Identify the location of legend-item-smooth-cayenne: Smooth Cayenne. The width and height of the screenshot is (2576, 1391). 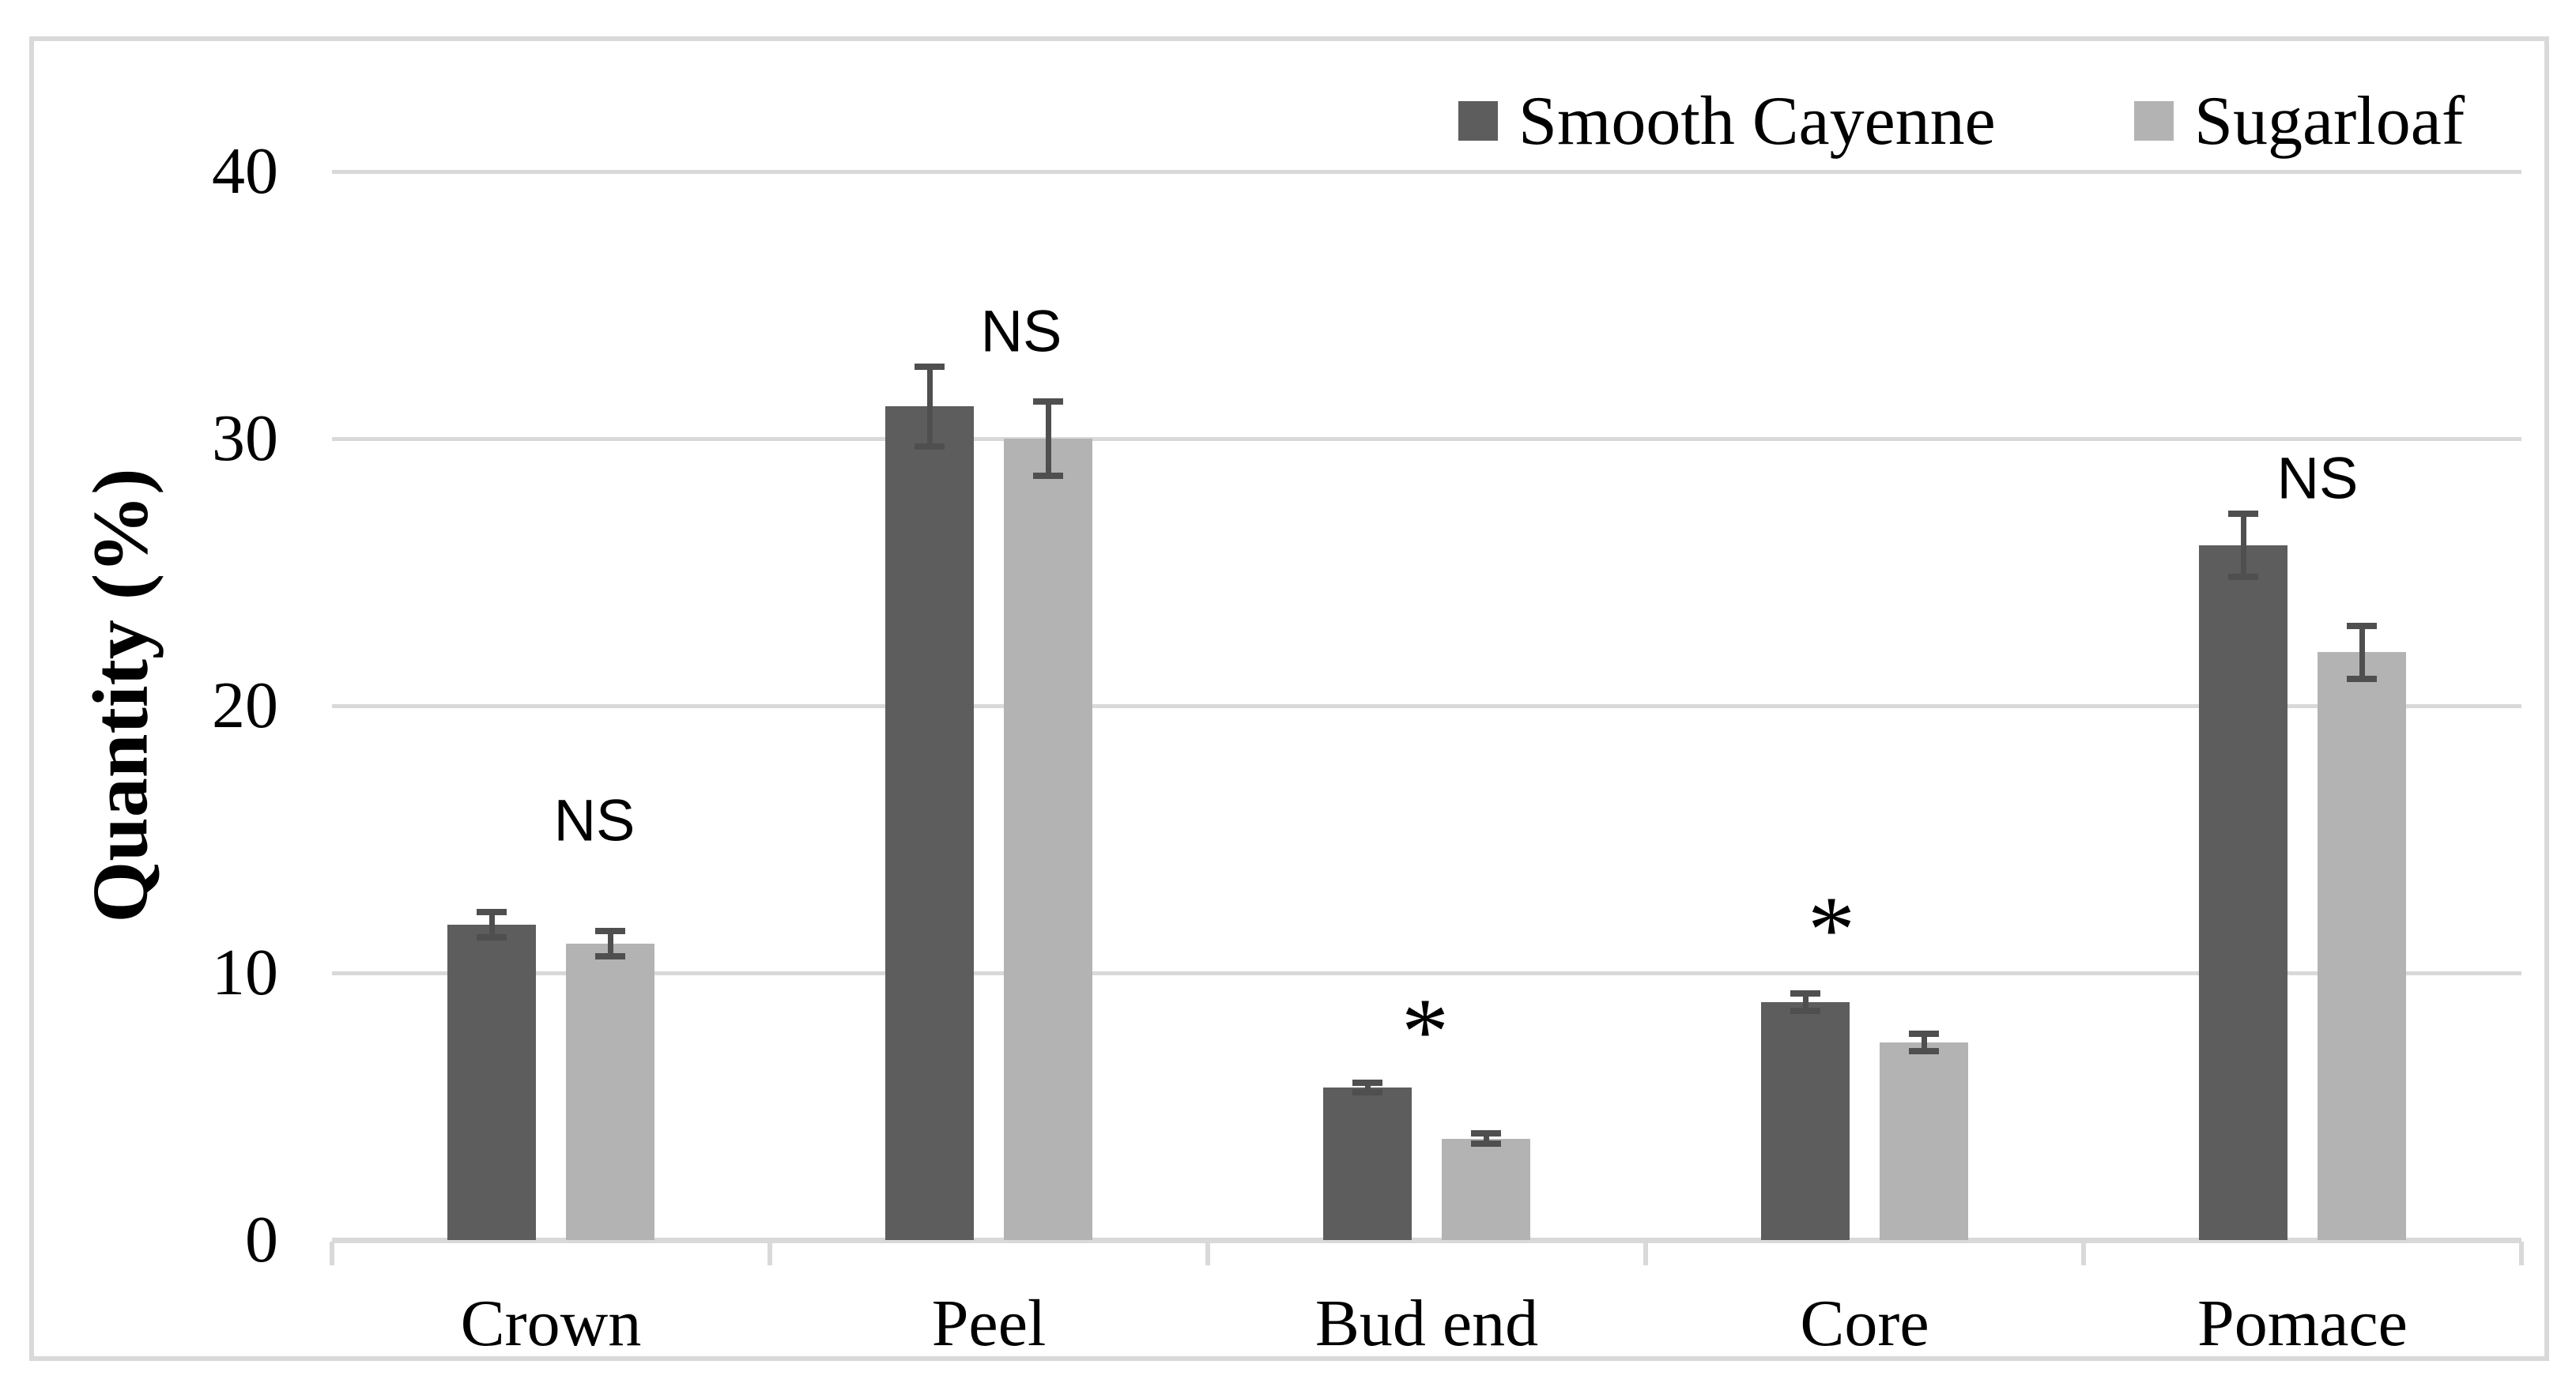
(1727, 120).